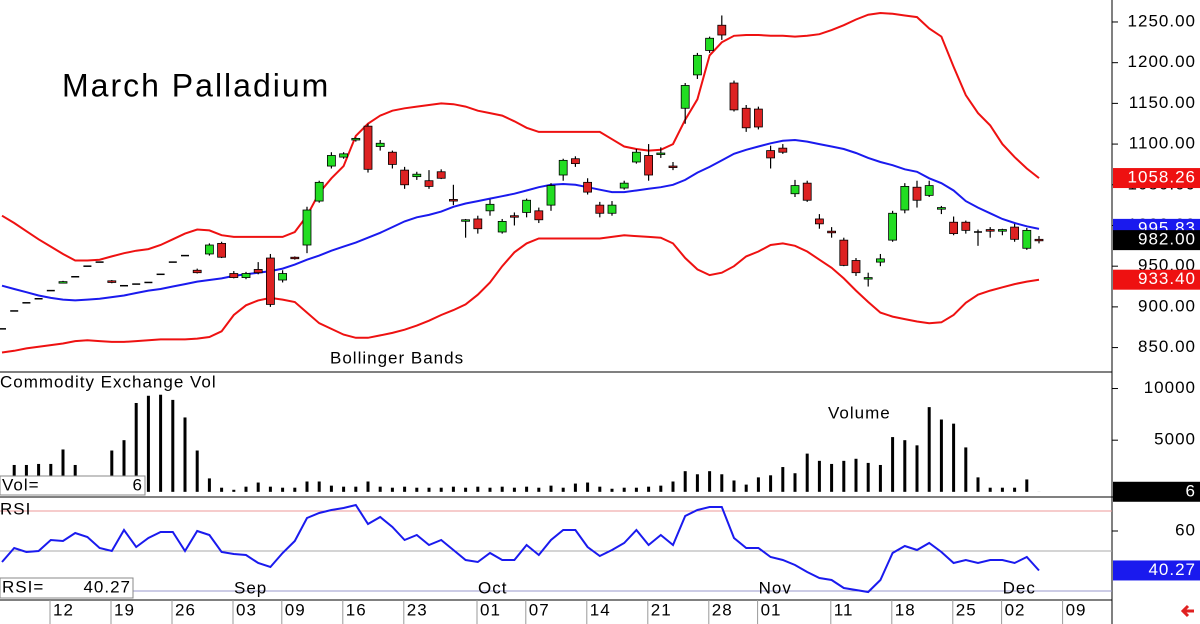 The image size is (1200, 624). Describe the element at coordinates (73, 485) in the screenshot. I see `value-box` at that location.